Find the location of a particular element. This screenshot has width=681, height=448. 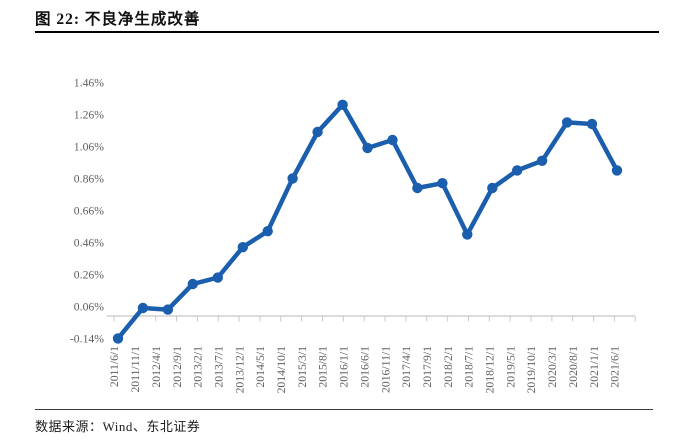

y-axis-label: 0.46% is located at coordinates (89, 243).